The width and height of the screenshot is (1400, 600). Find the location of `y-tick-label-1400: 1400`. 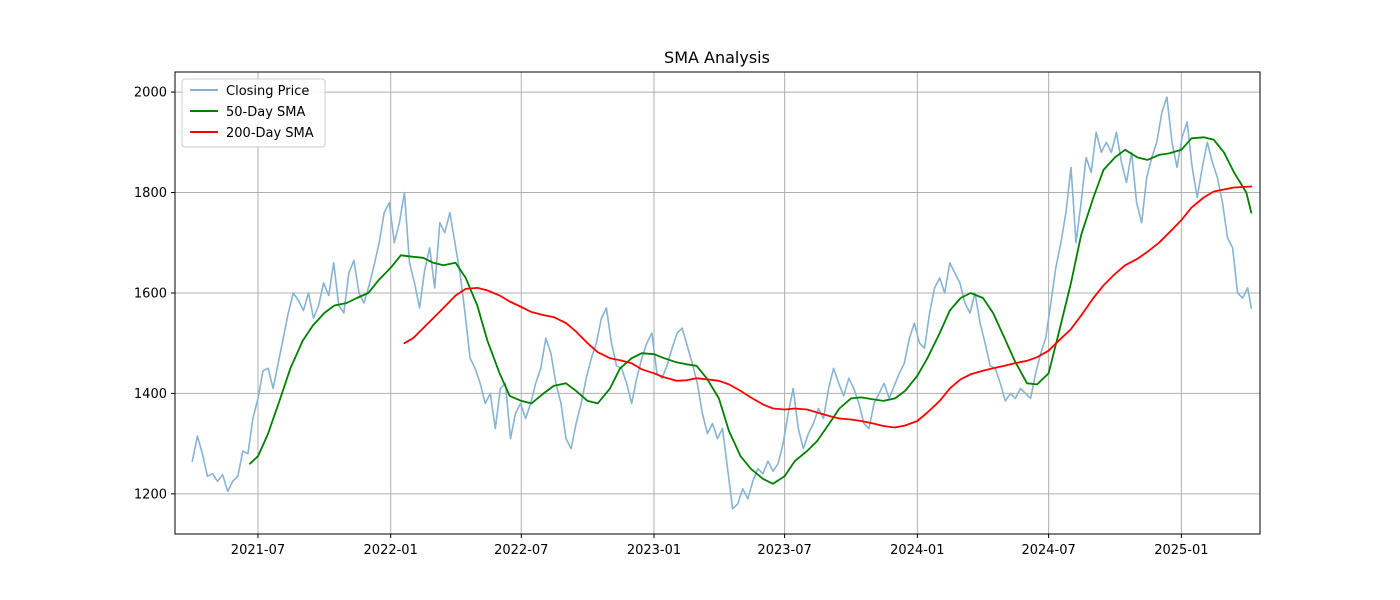

y-tick-label-1400: 1400 is located at coordinates (150, 394).